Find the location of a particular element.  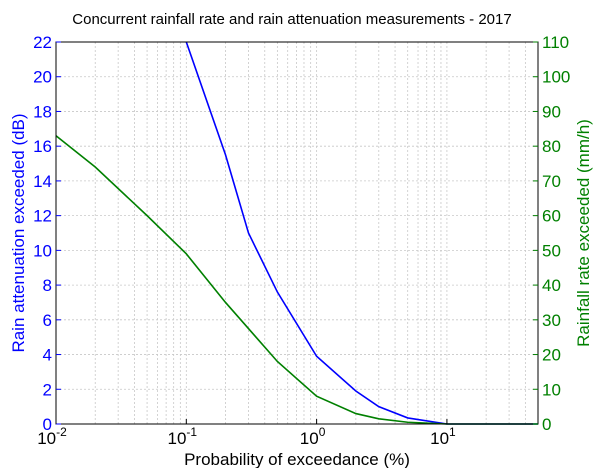

left-tick-label: 4 is located at coordinates (47, 355).